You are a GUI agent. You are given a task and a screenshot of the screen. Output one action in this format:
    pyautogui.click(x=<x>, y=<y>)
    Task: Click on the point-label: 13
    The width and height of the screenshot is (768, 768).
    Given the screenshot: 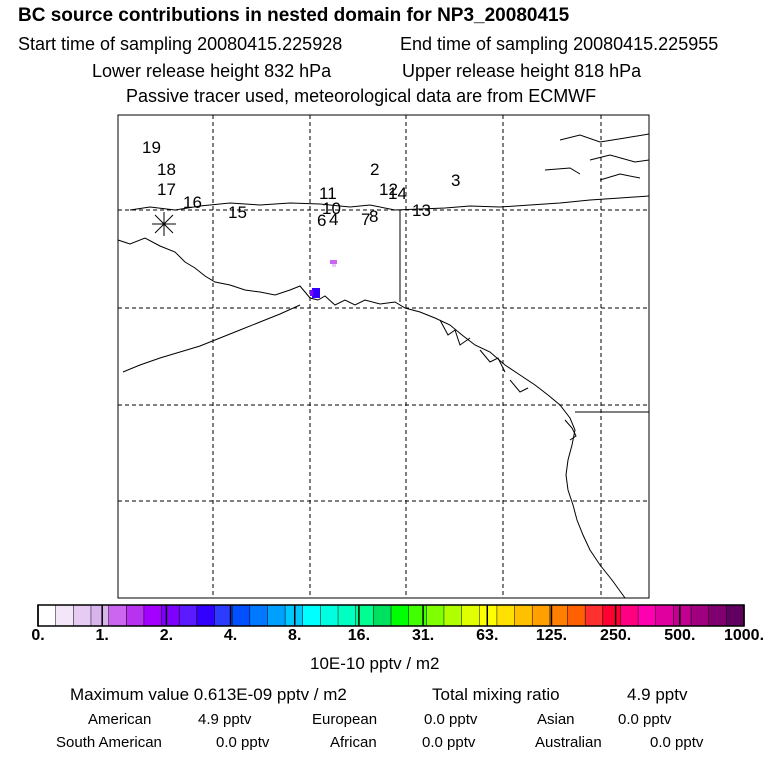 What is the action you would take?
    pyautogui.click(x=421, y=210)
    